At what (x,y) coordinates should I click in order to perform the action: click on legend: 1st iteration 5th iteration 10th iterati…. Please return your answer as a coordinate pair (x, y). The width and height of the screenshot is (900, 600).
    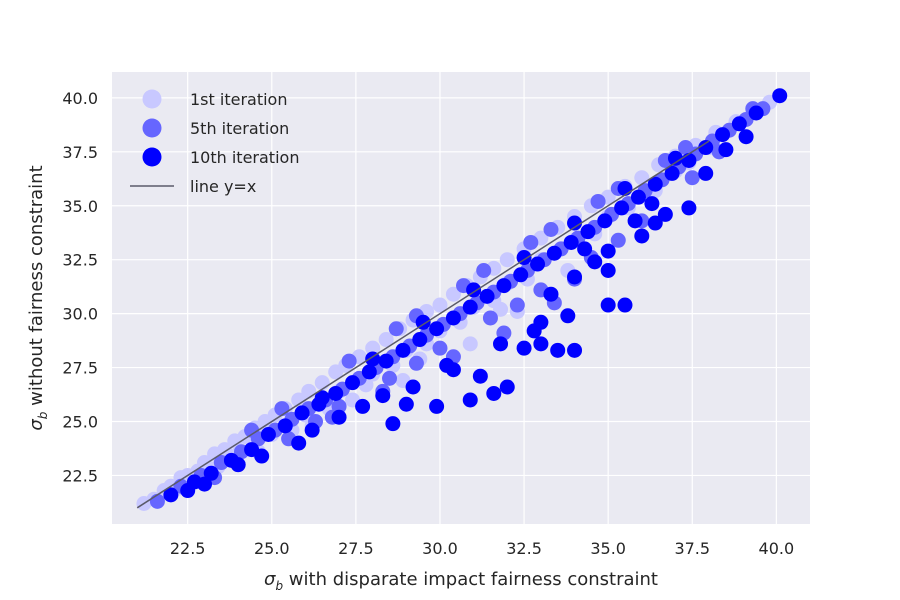
    Looking at the image, I should click on (214, 142).